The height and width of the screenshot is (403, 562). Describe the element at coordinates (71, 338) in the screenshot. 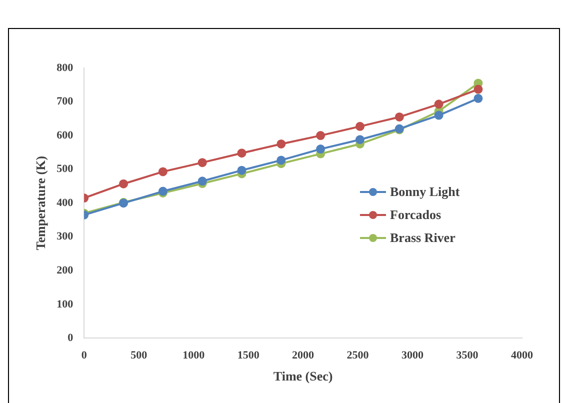

I see `y-tick-label: 0` at that location.